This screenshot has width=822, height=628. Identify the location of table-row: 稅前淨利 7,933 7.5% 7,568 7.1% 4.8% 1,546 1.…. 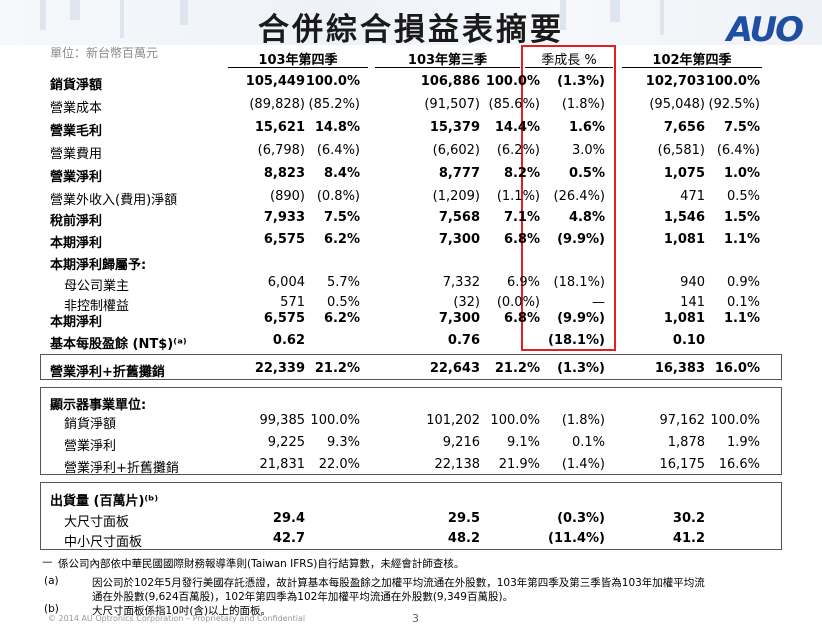
(415, 218).